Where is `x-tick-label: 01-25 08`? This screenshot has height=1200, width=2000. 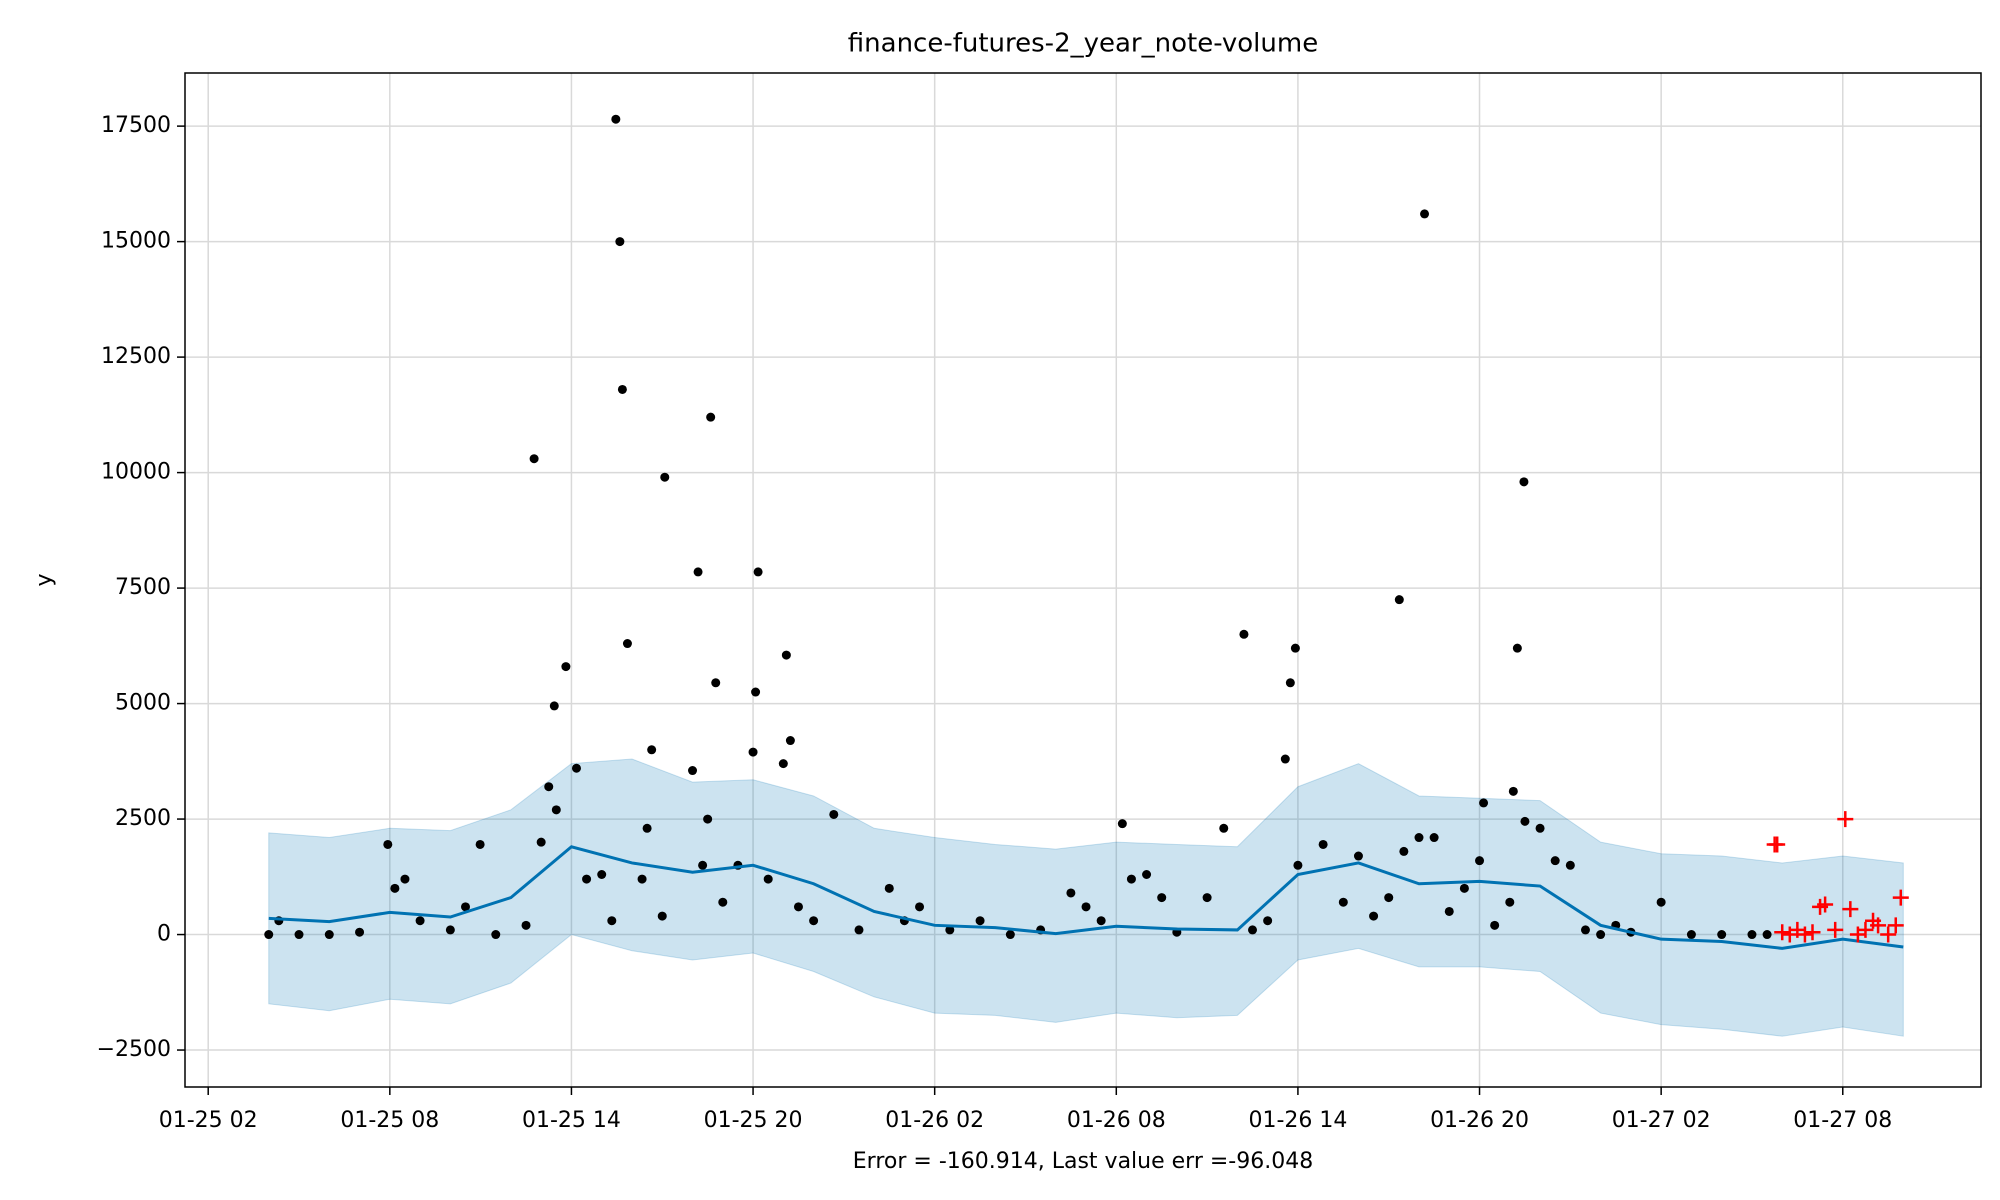 x-tick-label: 01-25 08 is located at coordinates (389, 1120).